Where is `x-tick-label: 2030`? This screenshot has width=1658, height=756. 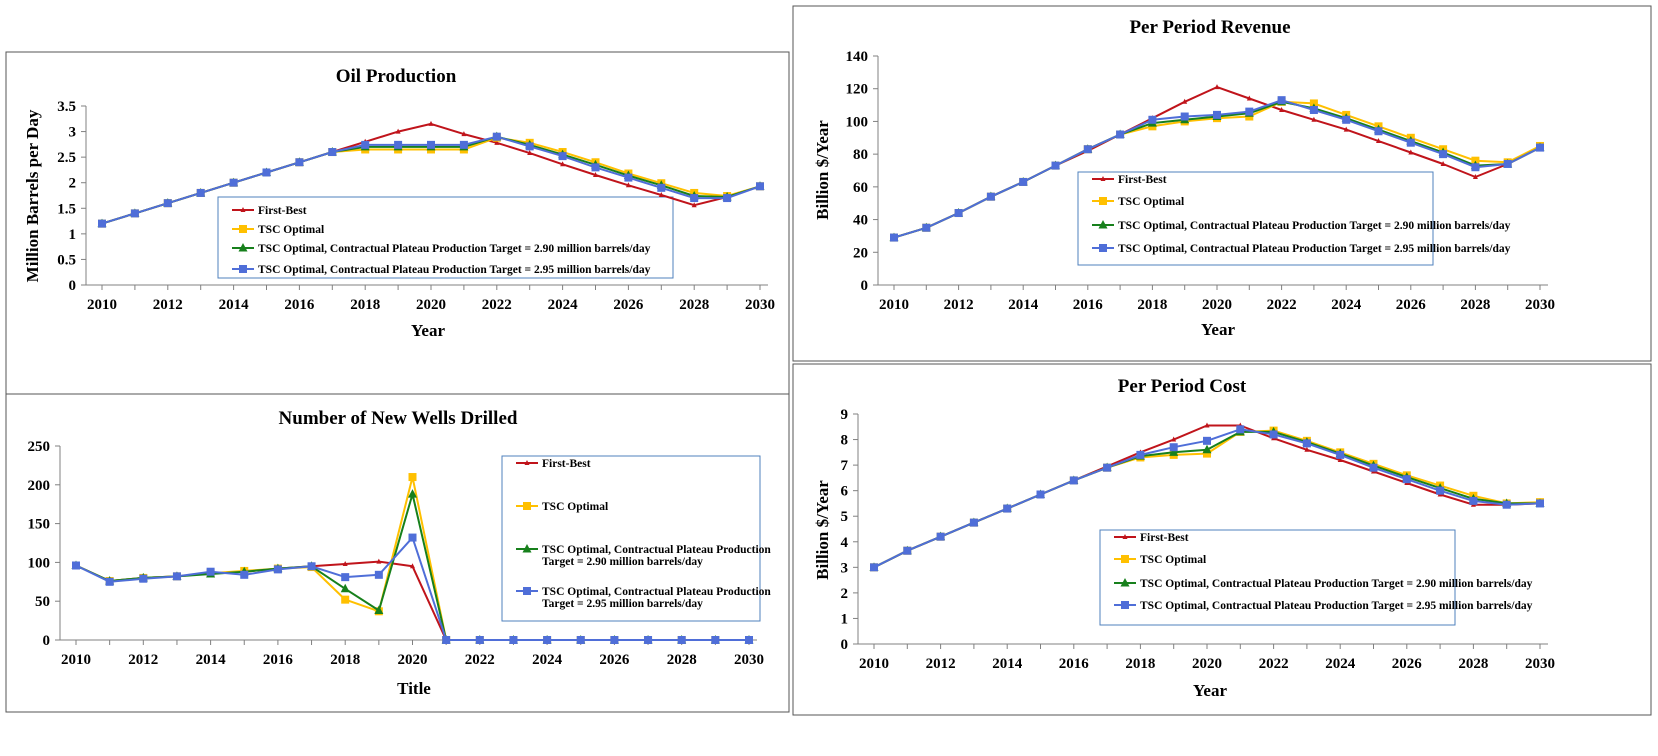
x-tick-label: 2030 is located at coordinates (760, 305).